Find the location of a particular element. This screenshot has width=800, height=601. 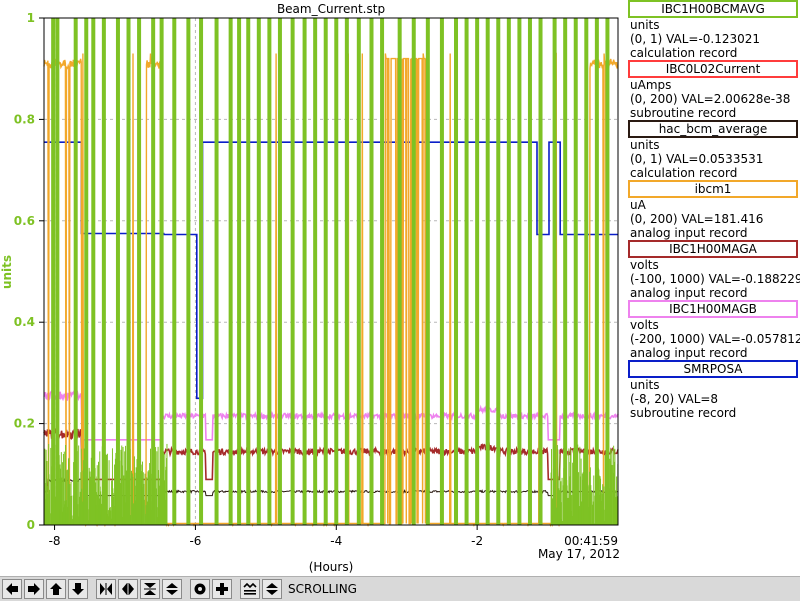

auto-scale-button is located at coordinates (200, 589).